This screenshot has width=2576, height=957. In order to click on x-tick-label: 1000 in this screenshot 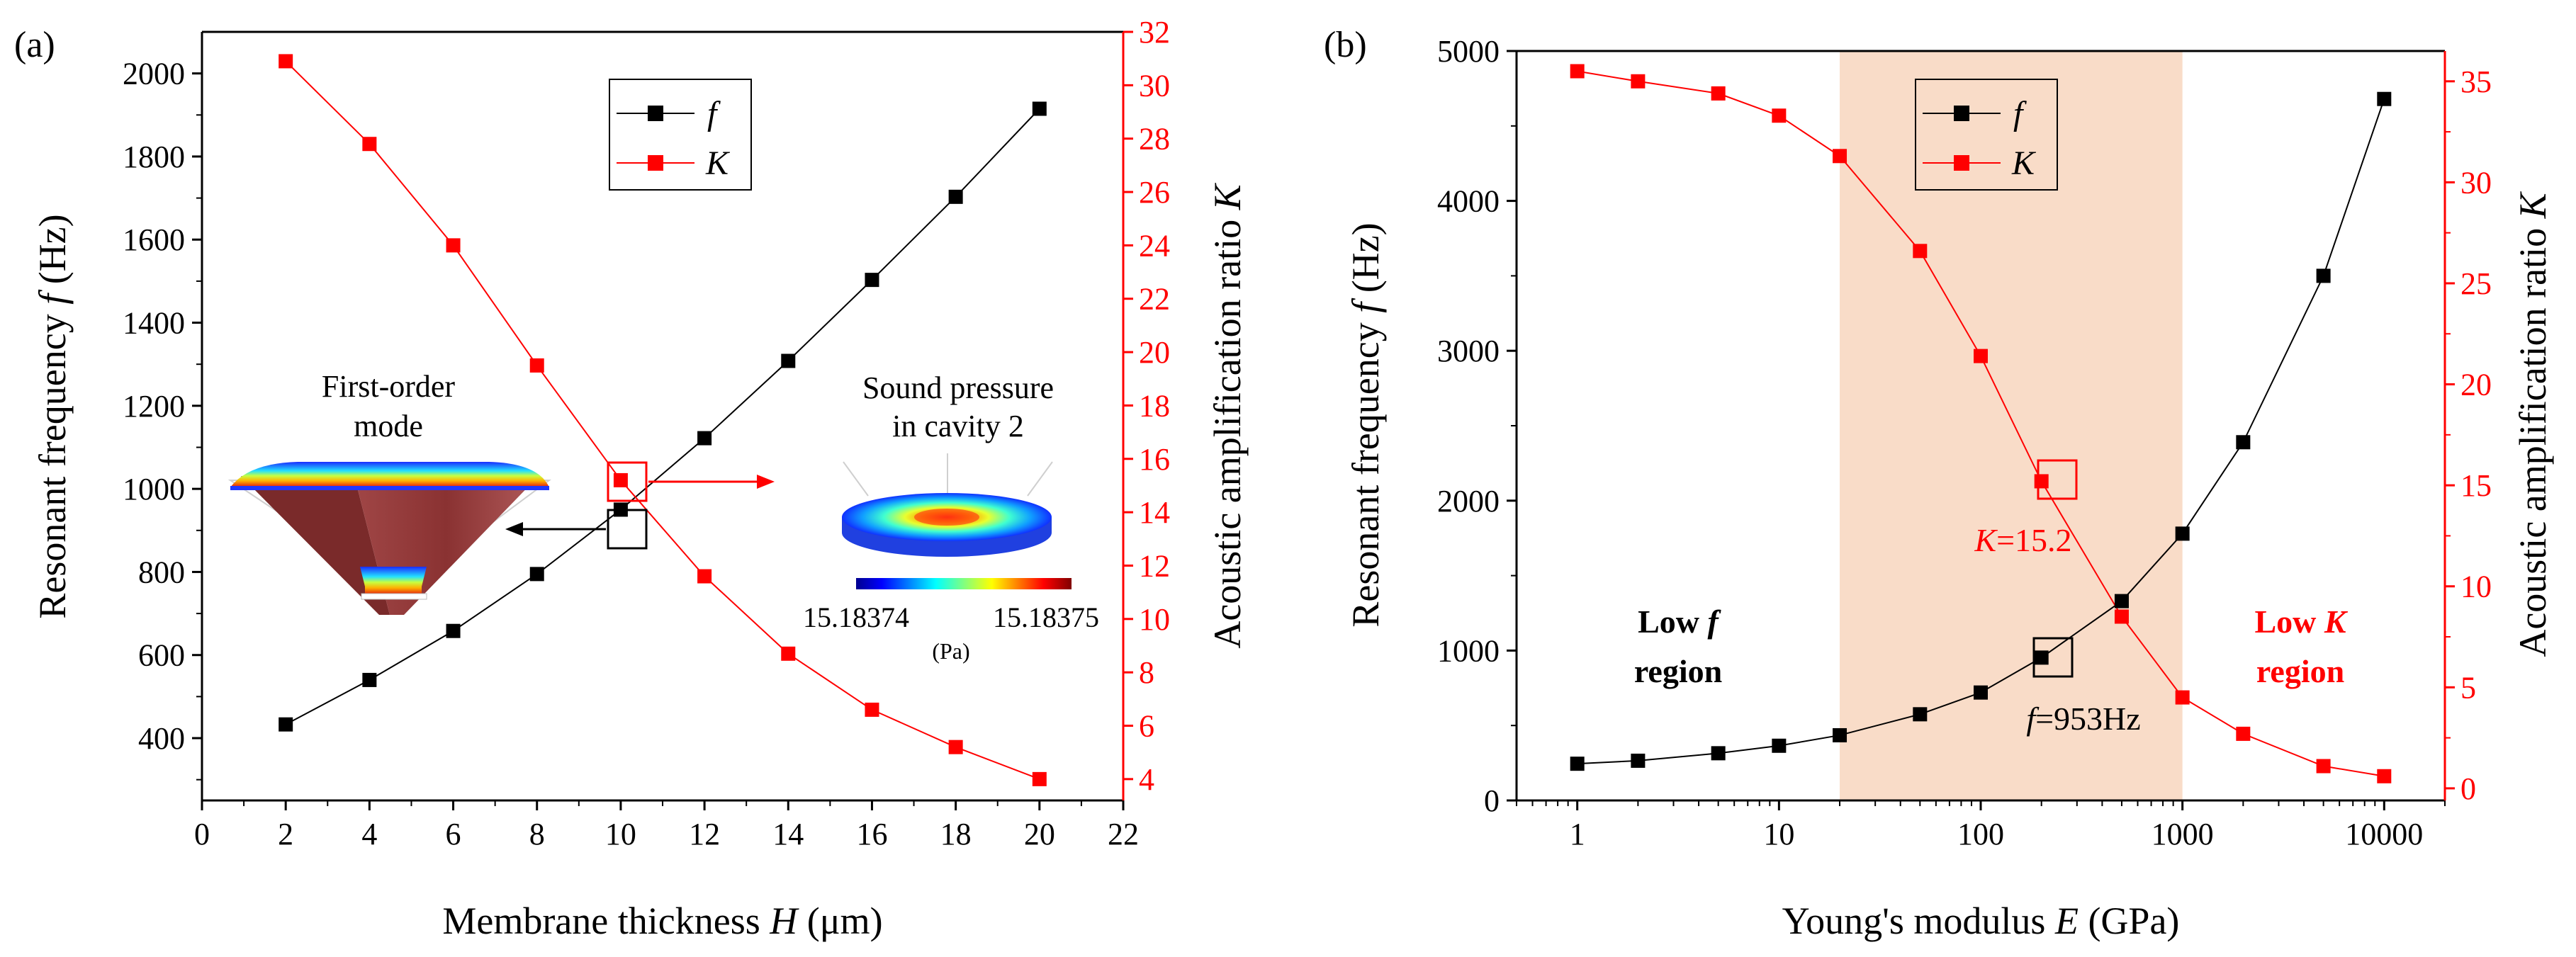, I will do `click(2183, 834)`.